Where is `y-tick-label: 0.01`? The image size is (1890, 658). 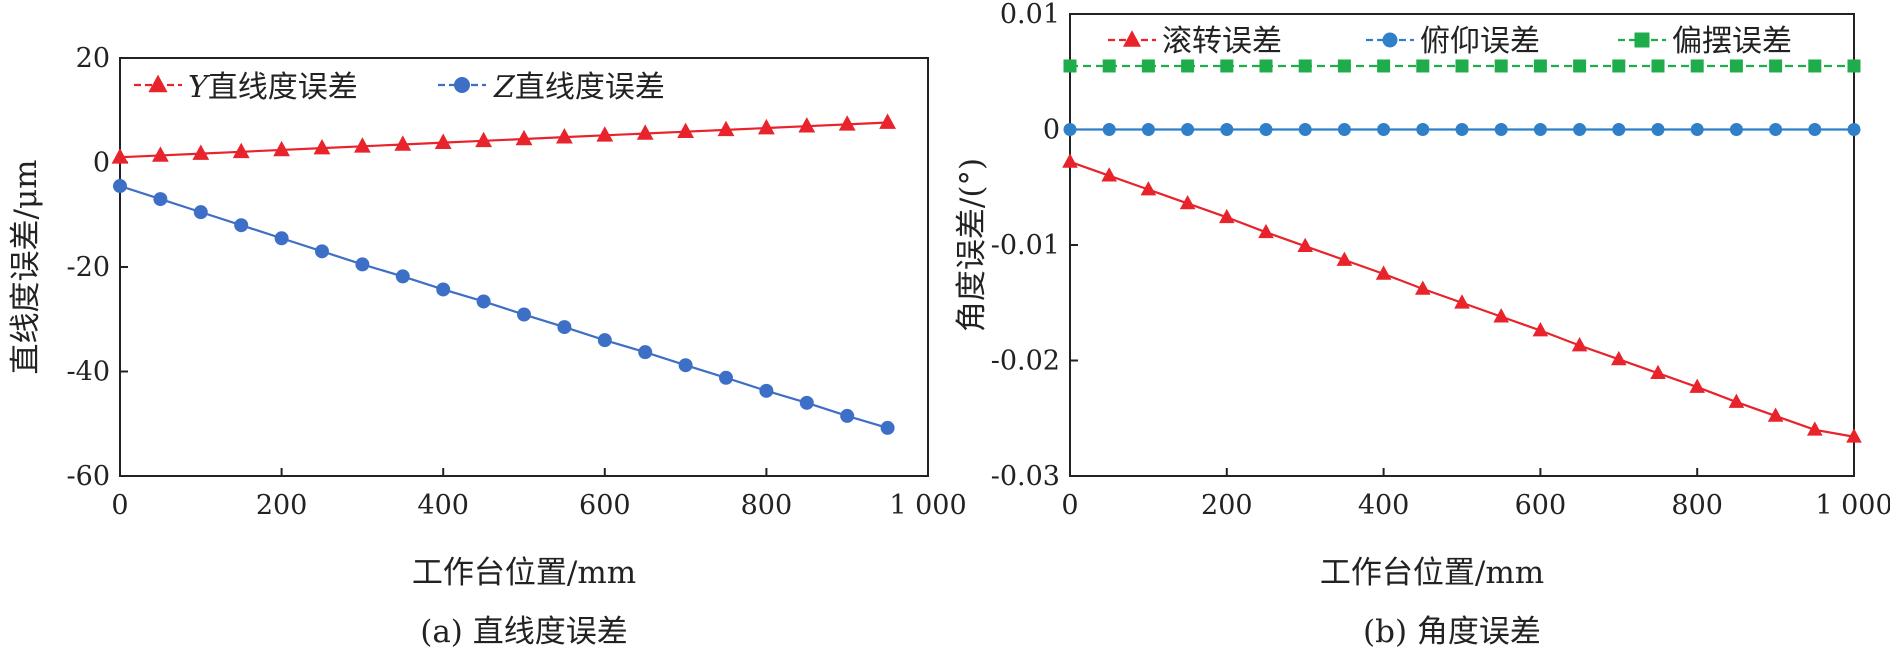 y-tick-label: 0.01 is located at coordinates (1030, 15).